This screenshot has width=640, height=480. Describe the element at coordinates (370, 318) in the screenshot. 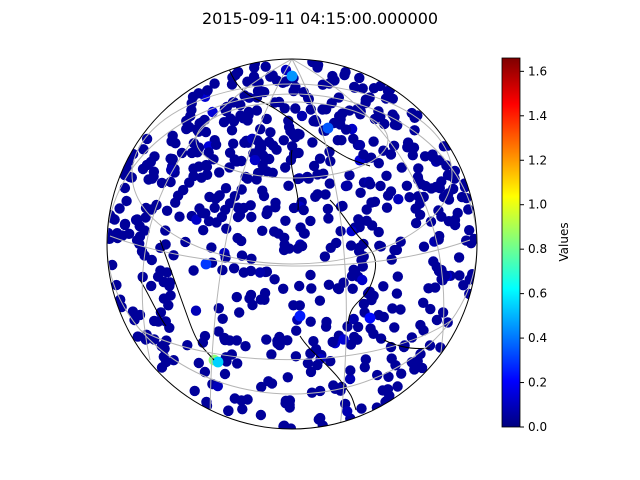

I see `data-point-highlight` at that location.